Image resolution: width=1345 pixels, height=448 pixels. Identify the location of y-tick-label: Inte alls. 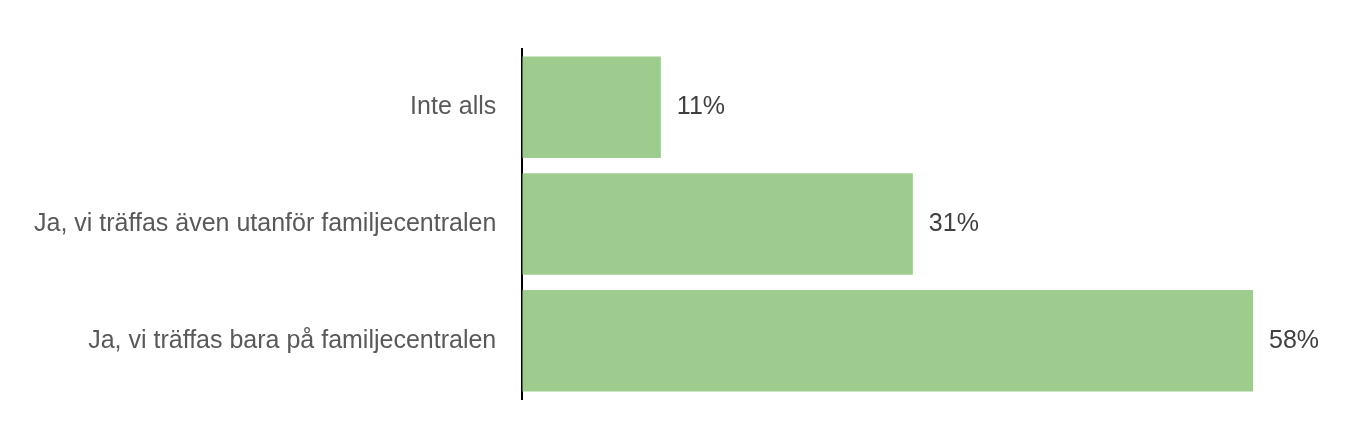
(453, 105).